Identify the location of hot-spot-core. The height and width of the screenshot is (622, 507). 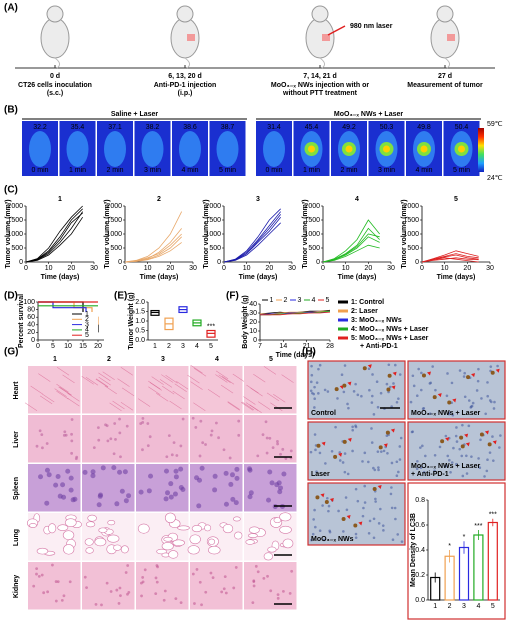
(424, 149).